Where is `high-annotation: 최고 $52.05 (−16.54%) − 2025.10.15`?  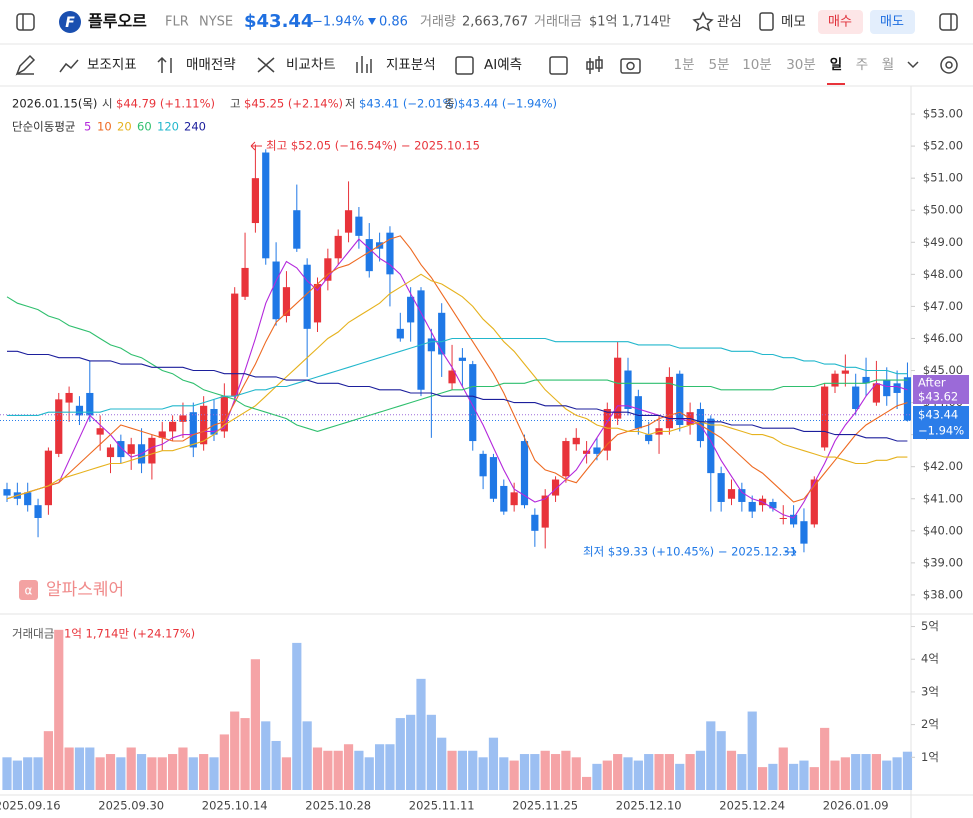 high-annotation: 최고 $52.05 (−16.54%) − 2025.10.15 is located at coordinates (373, 146).